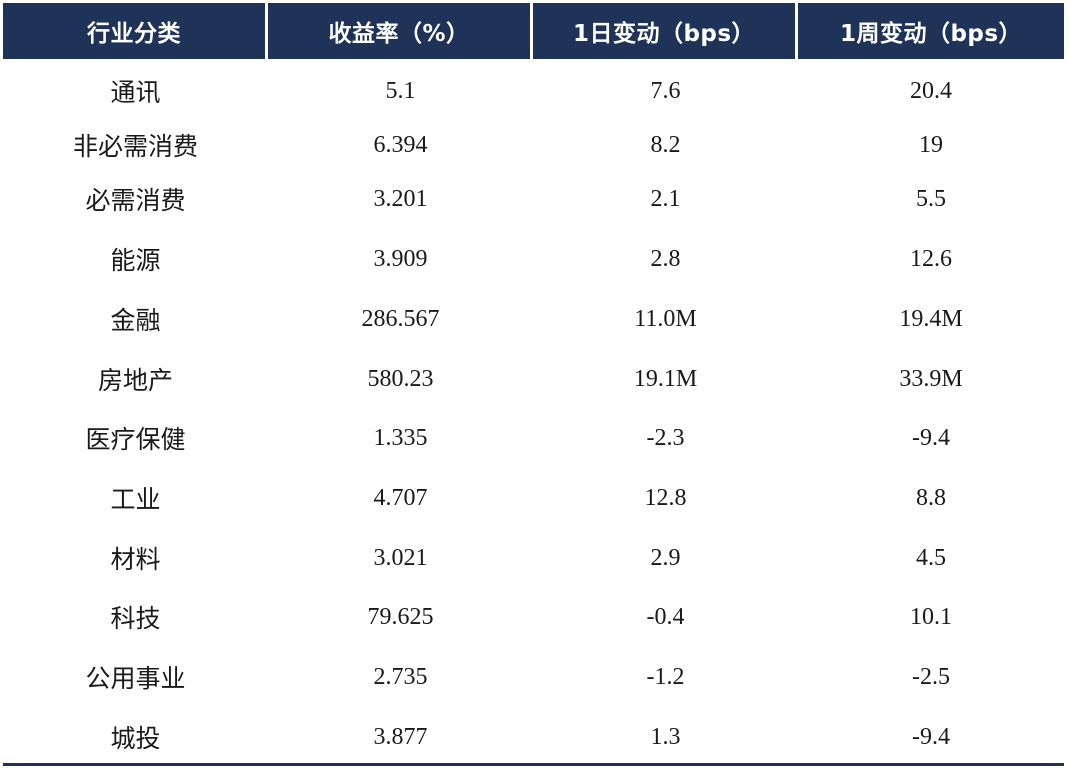 This screenshot has width=1069, height=770. Describe the element at coordinates (135, 678) in the screenshot. I see `category-cell: 公用事业` at that location.